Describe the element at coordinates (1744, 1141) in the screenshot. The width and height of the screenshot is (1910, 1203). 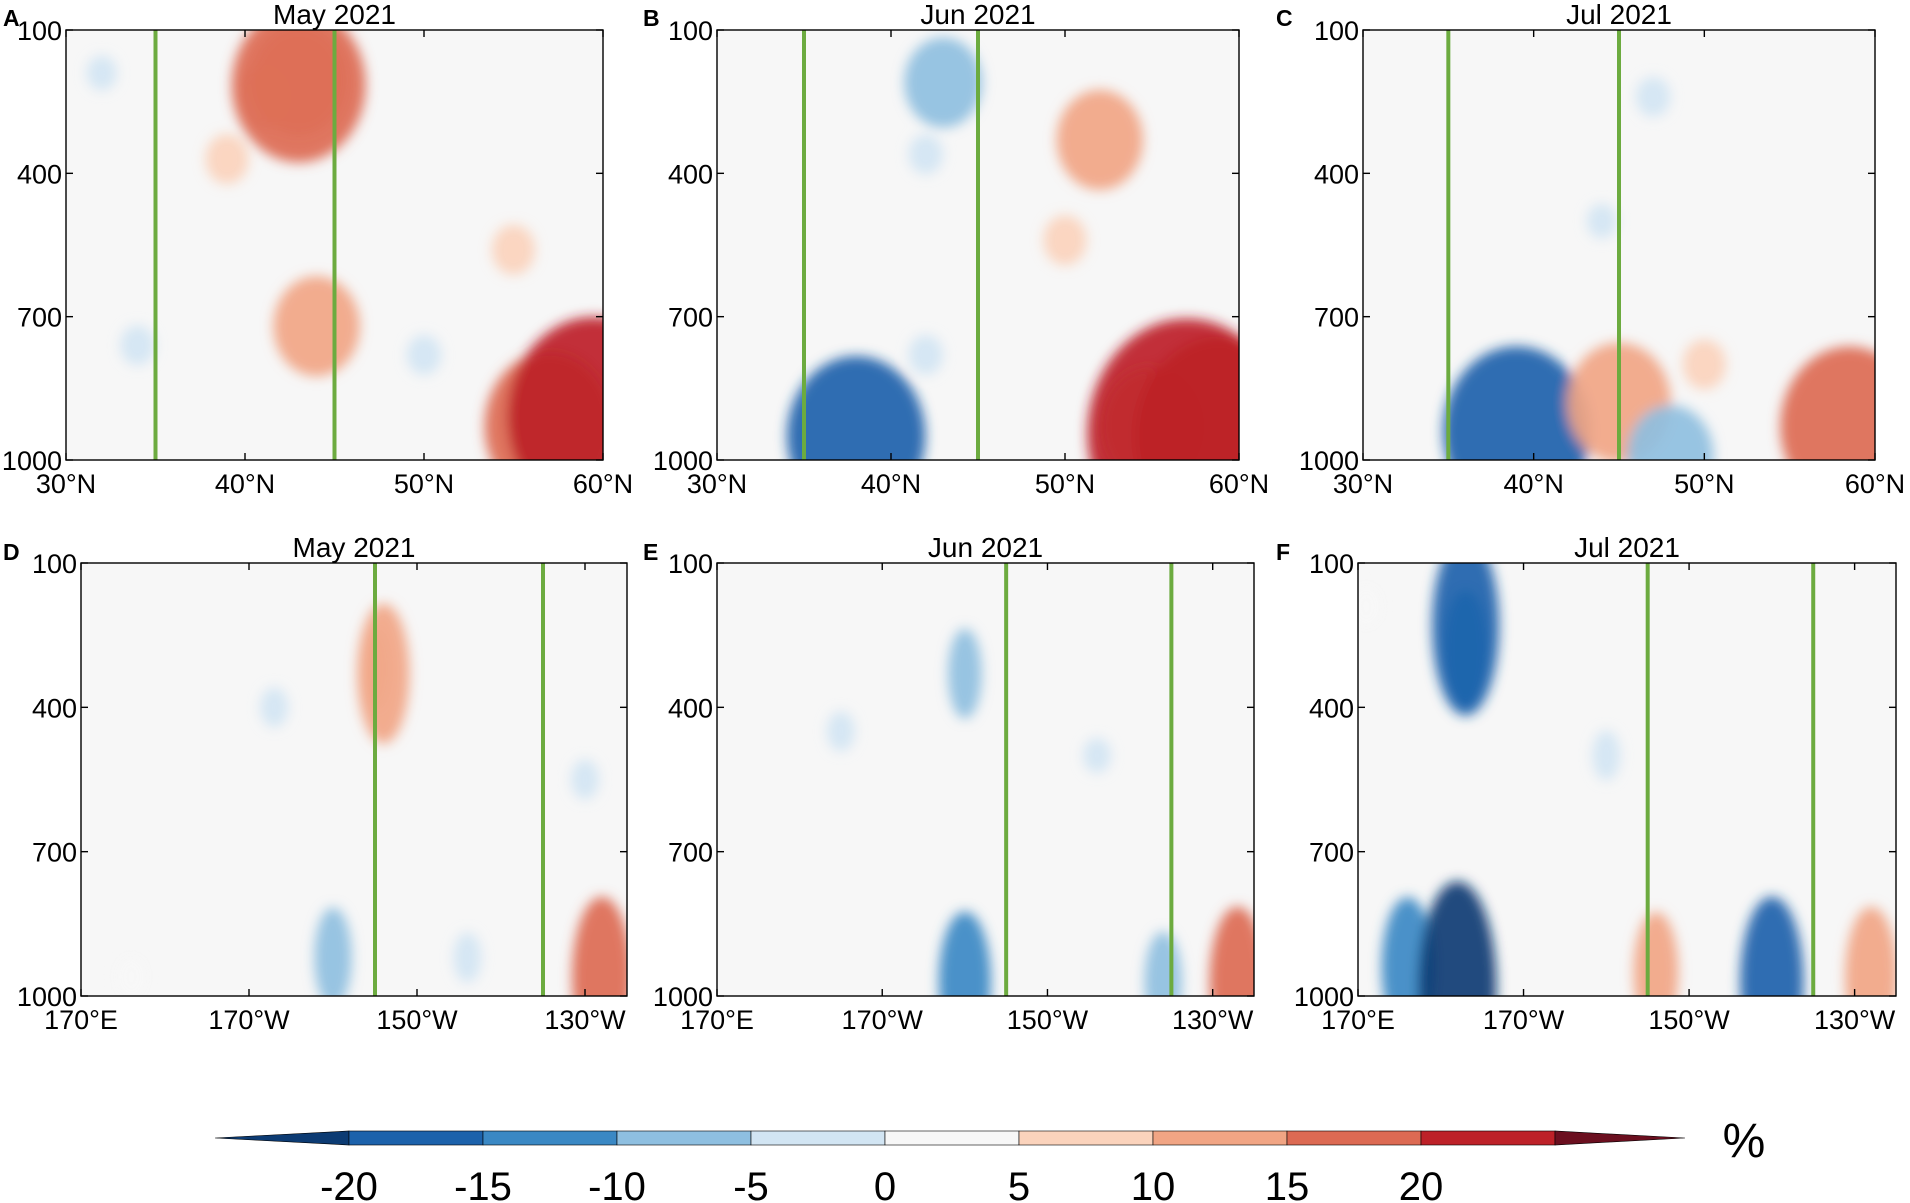
I see `colorbar-unit: %` at that location.